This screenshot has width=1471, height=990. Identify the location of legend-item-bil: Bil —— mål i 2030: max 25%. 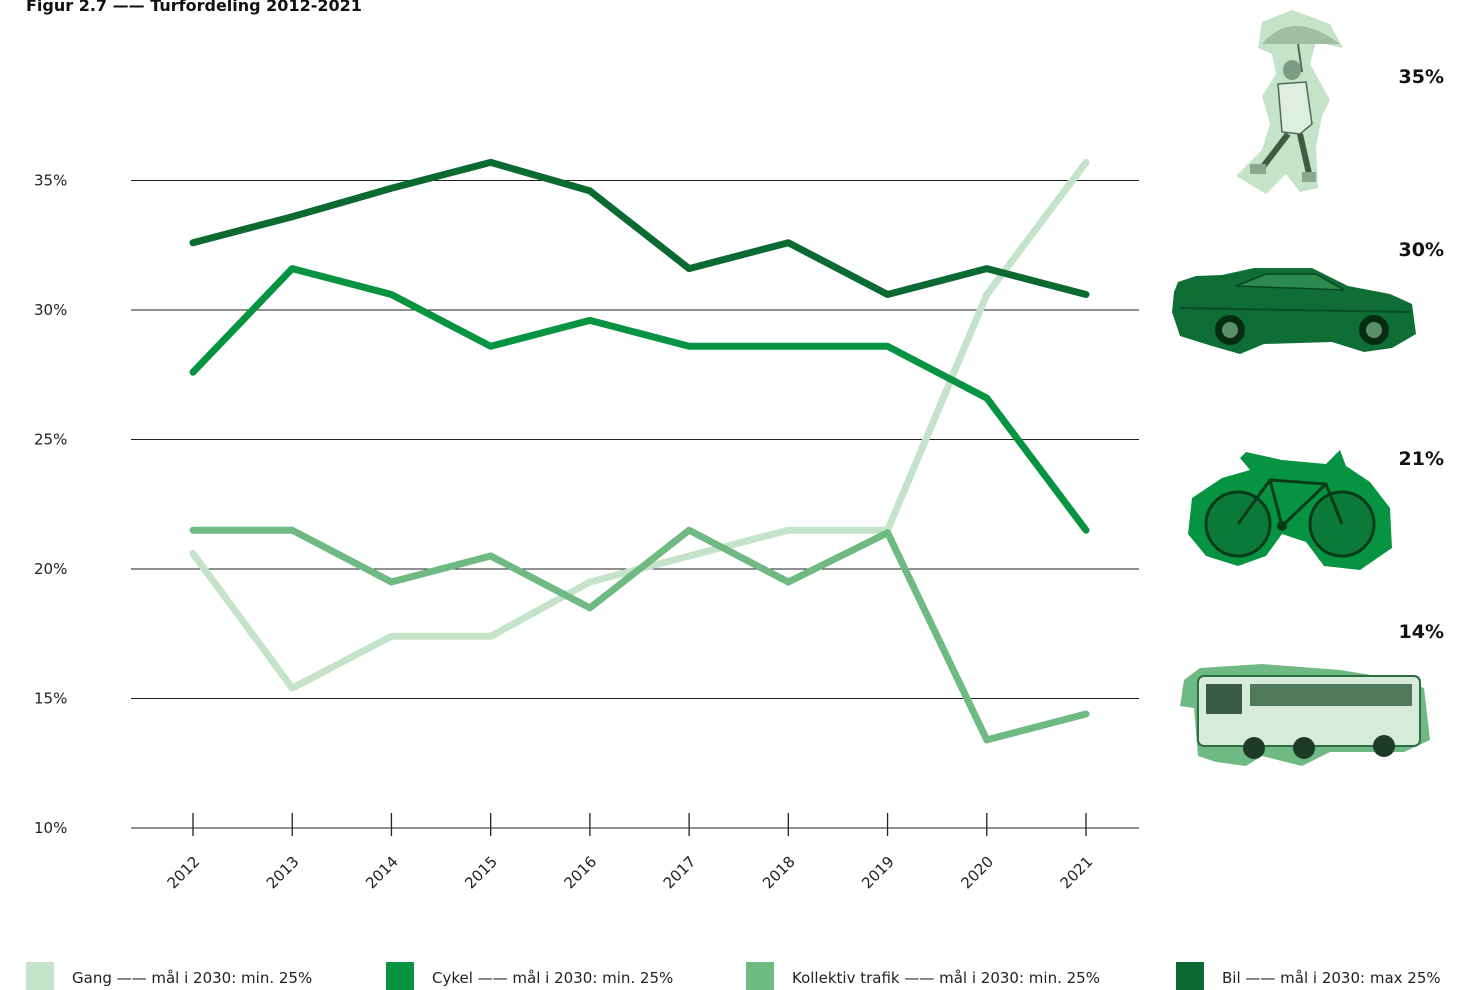
(1308, 976).